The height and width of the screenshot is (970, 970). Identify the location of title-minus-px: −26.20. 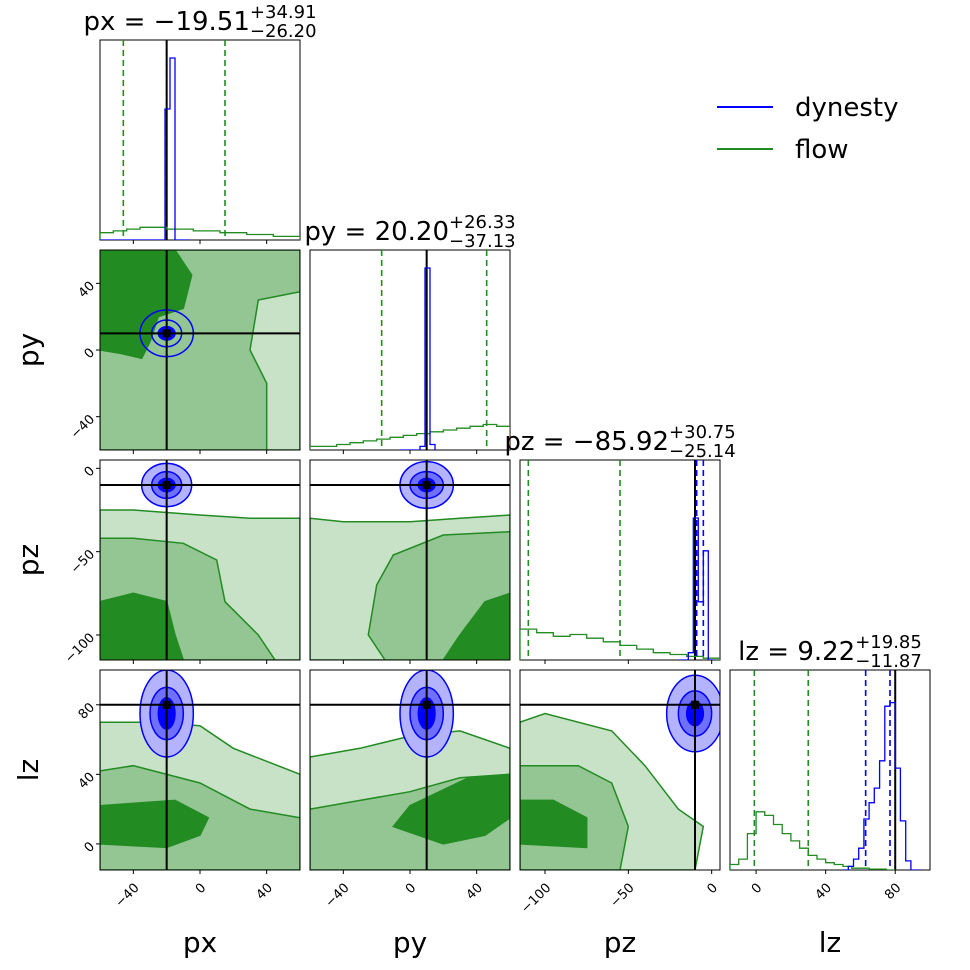
(283, 31).